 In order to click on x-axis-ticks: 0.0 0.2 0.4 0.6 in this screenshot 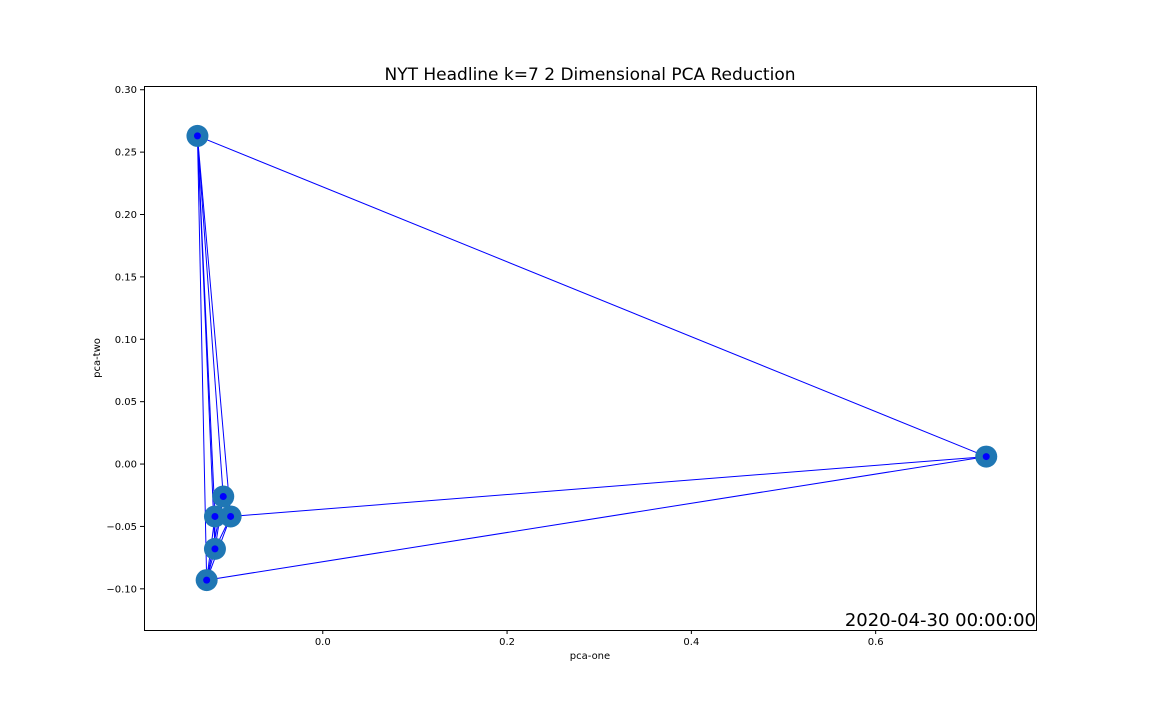, I will do `click(599, 639)`.